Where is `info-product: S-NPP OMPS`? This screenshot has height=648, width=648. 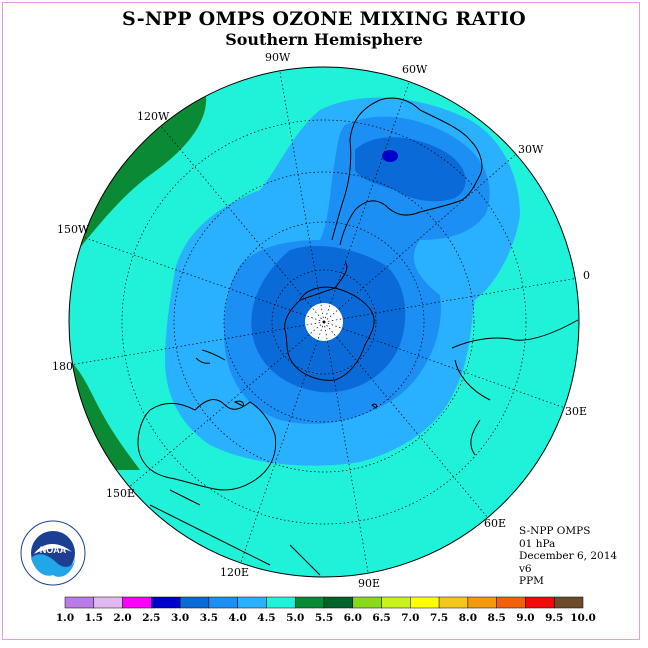
info-product: S-NPP OMPS is located at coordinates (555, 531).